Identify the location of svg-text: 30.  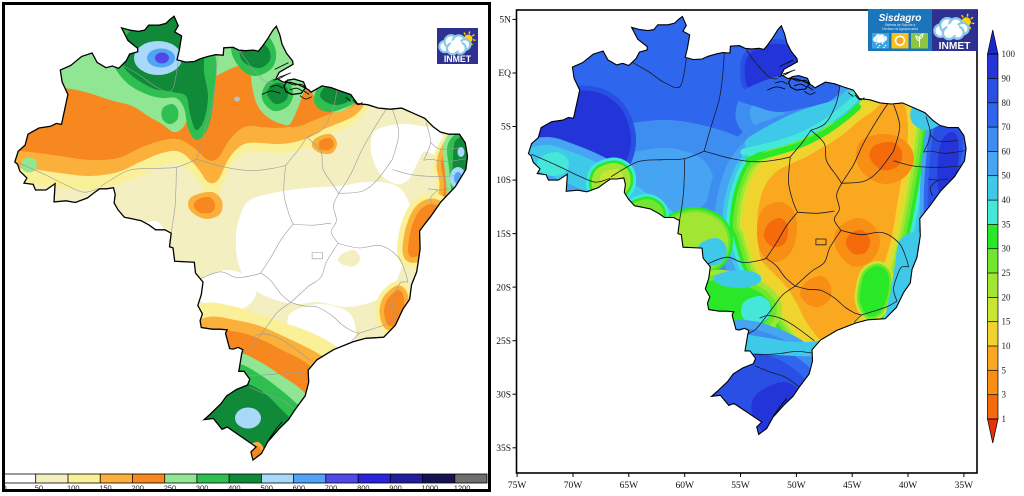
(1007, 249).